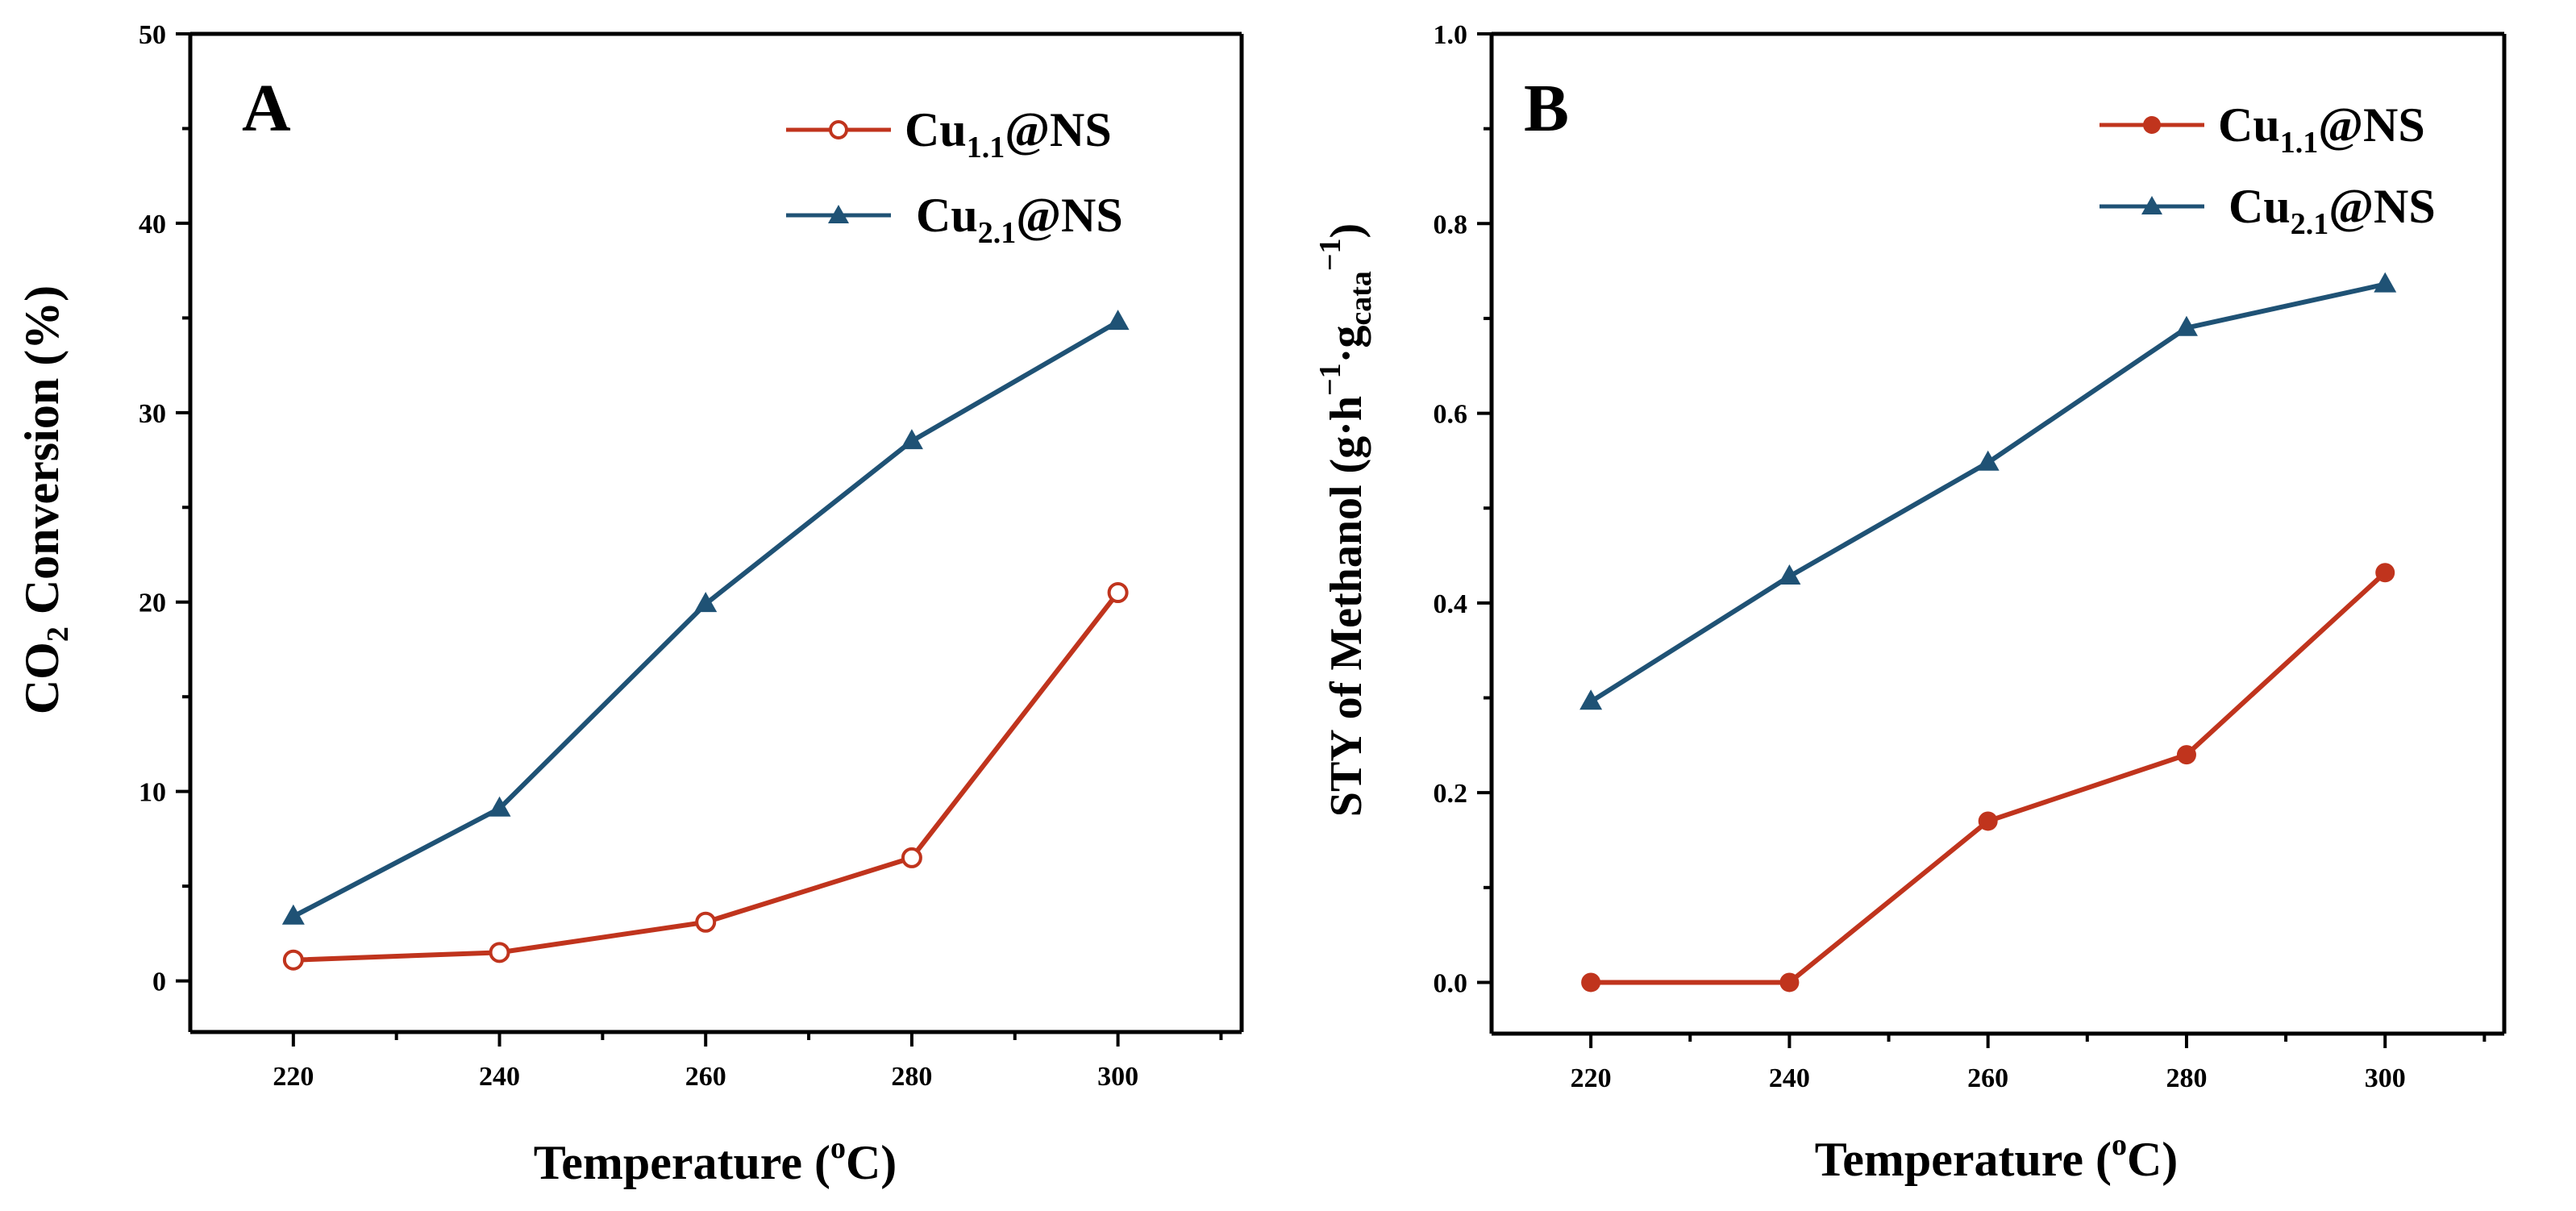 The height and width of the screenshot is (1211, 2576). Describe the element at coordinates (1346, 520) in the screenshot. I see `panel-b-y-axis-title: STY of Methanol (g·h−1·gcata−1)` at that location.